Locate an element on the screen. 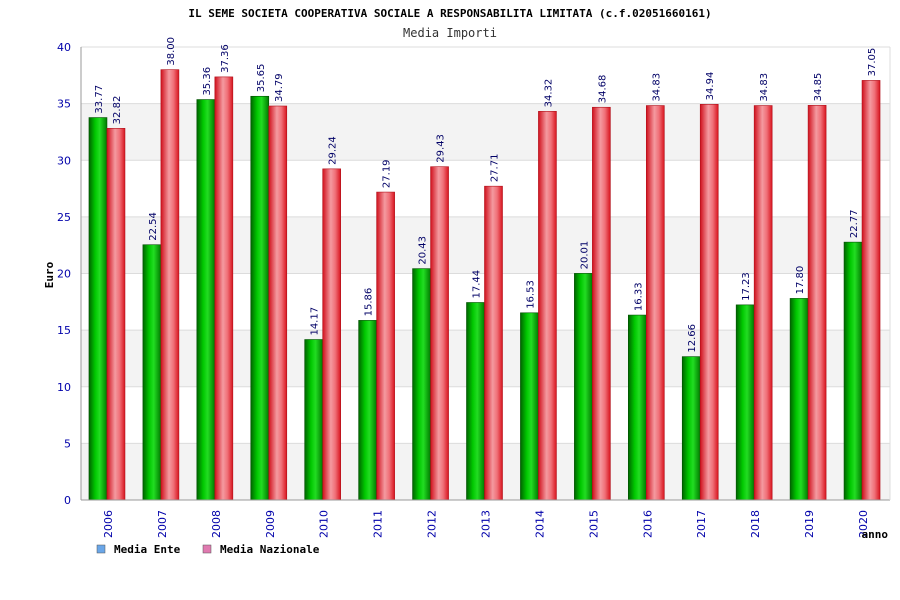 This screenshot has height=600, width=900. y-tick-labels: 0 5 10 15 20 25 30 35 40 is located at coordinates (64, 274).